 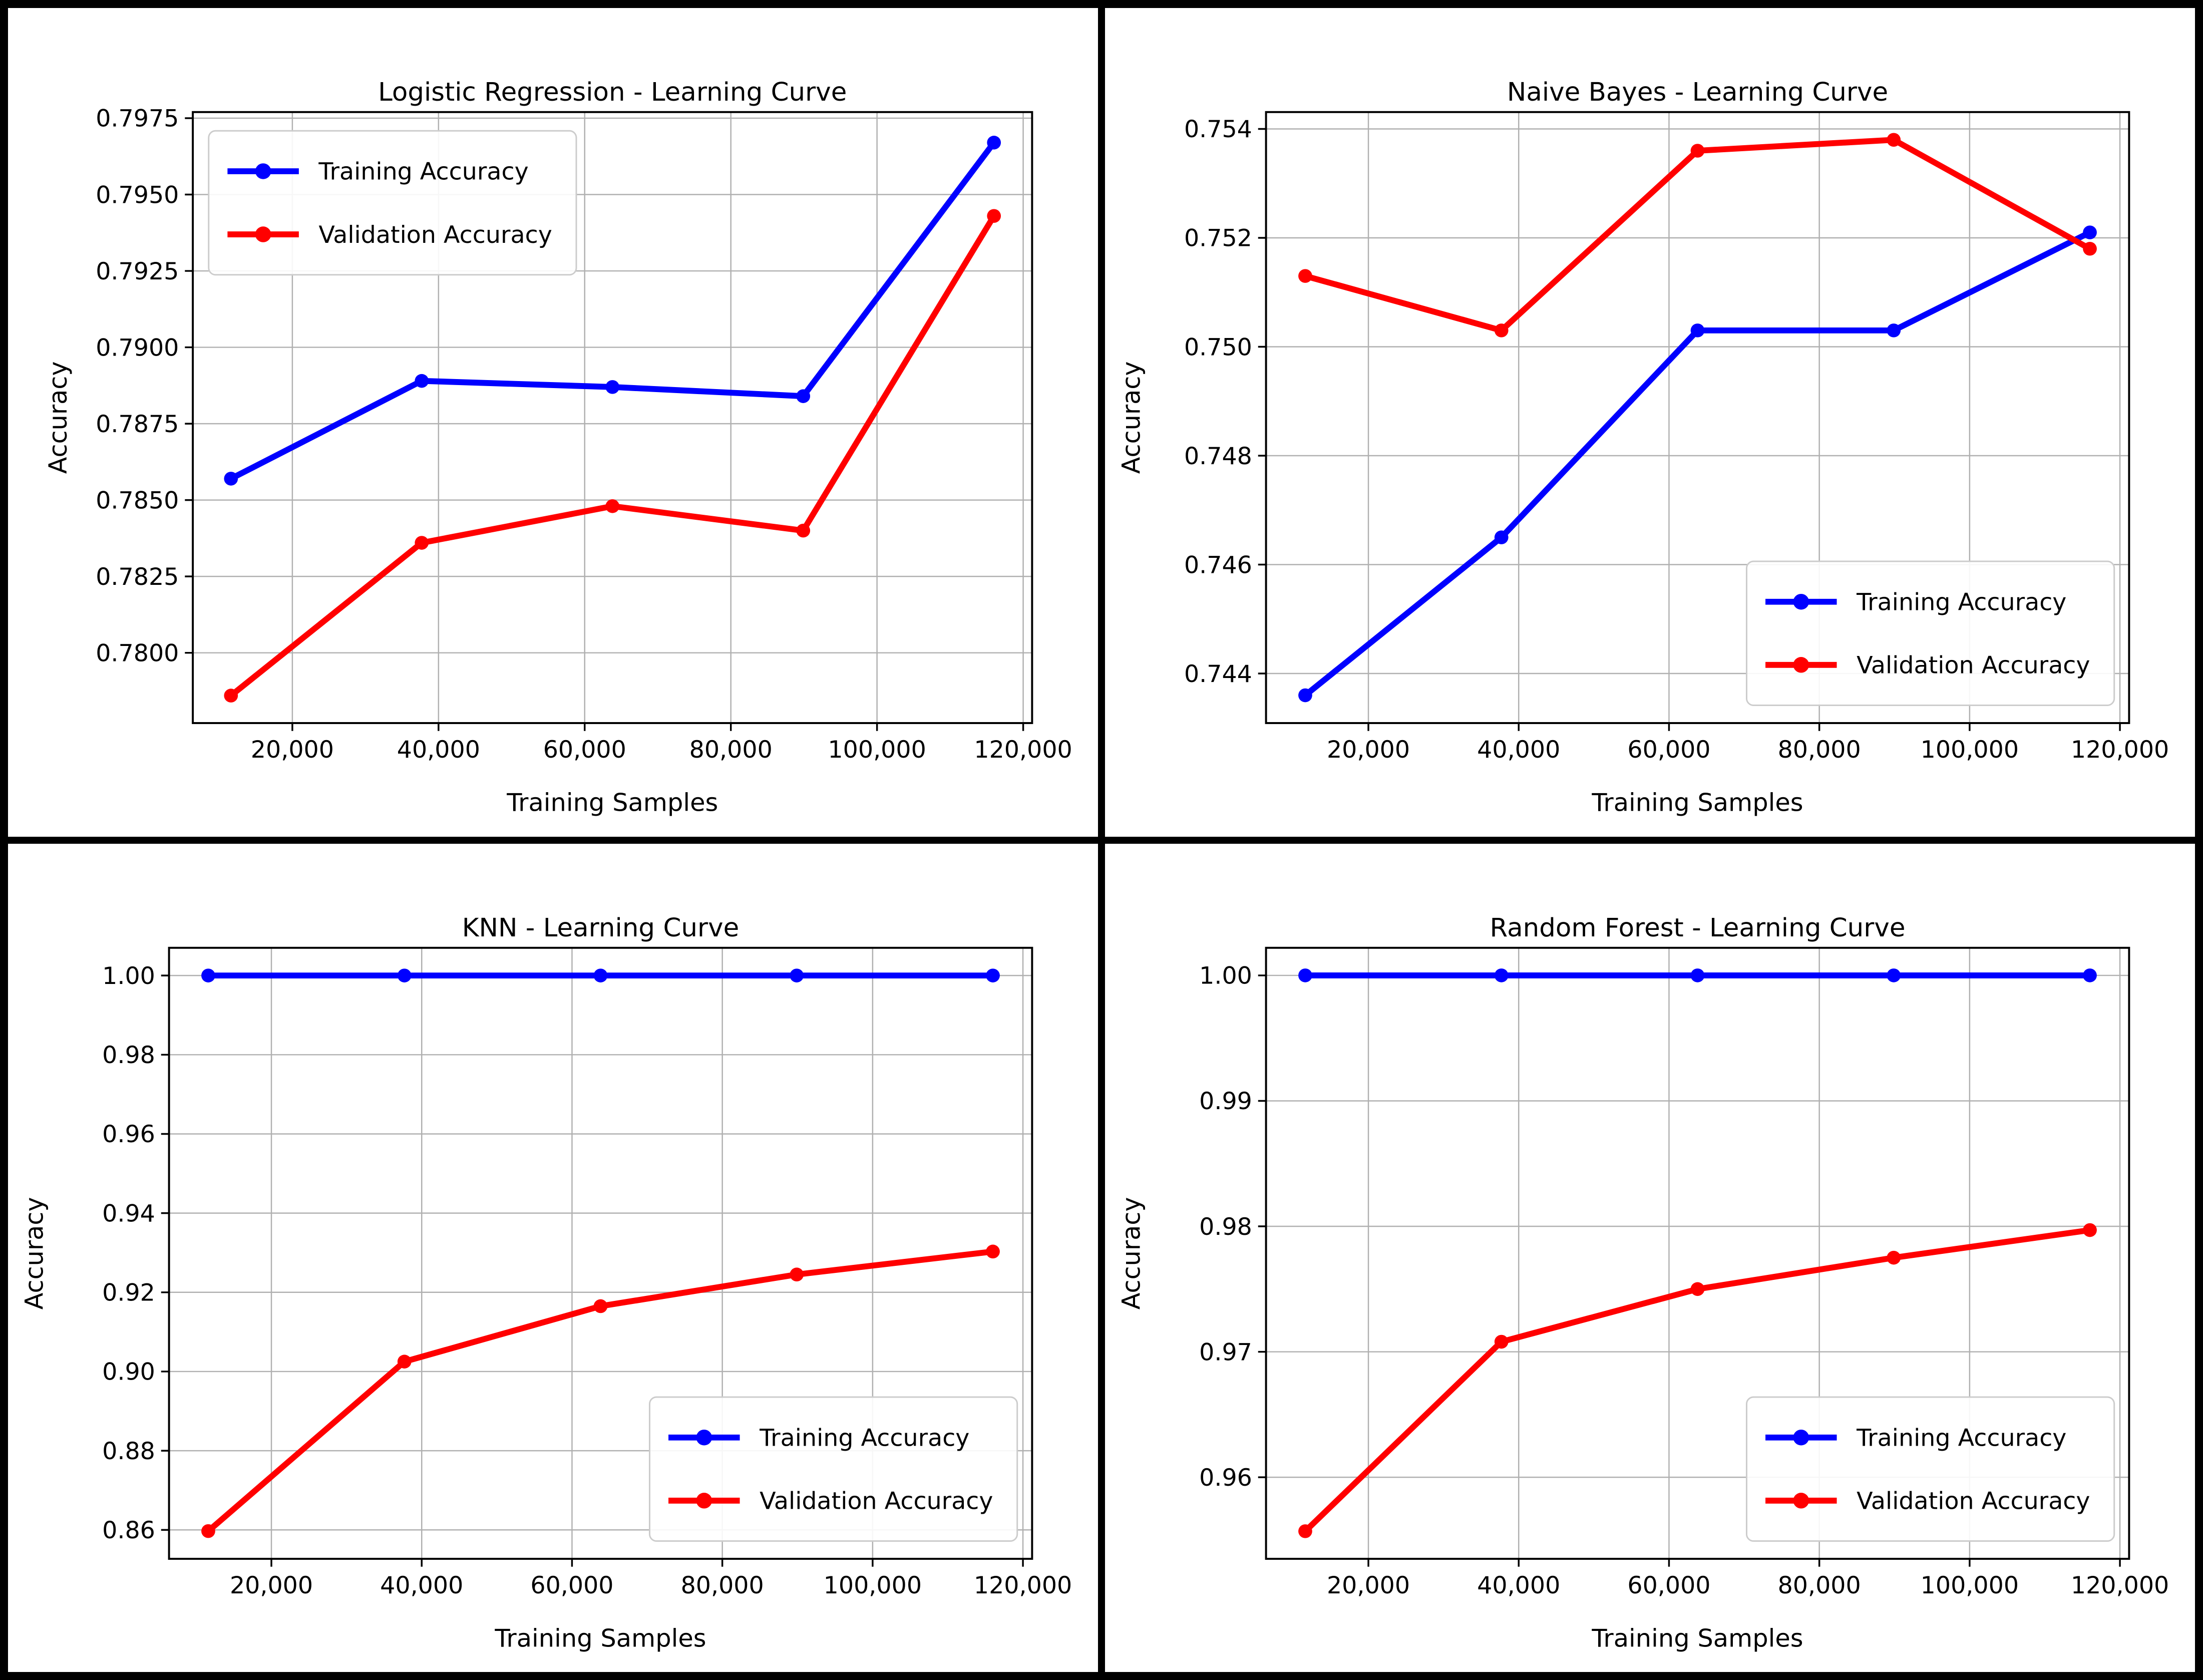 I want to click on y-tick-label: 0.7975, so click(x=137, y=119).